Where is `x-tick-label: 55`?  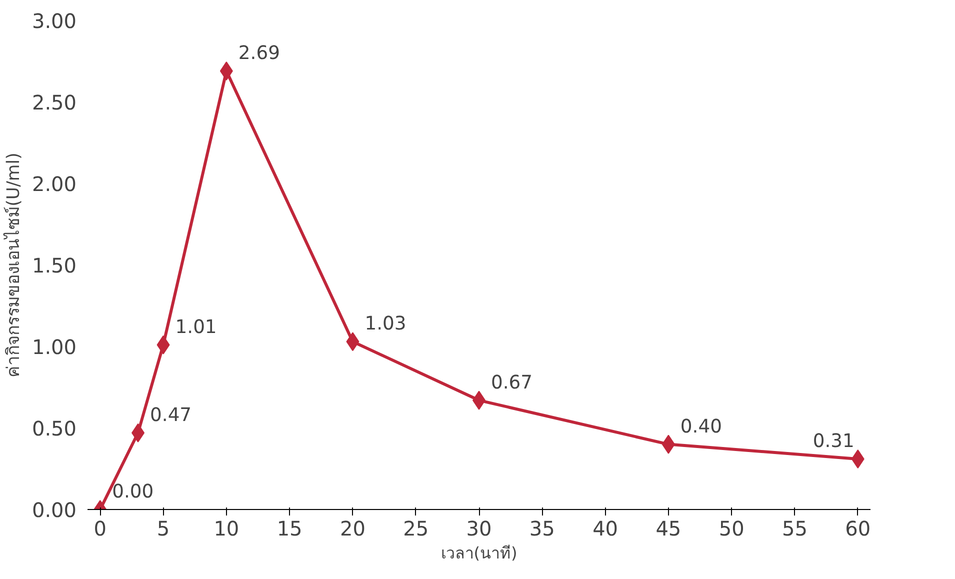
x-tick-label: 55 is located at coordinates (795, 528).